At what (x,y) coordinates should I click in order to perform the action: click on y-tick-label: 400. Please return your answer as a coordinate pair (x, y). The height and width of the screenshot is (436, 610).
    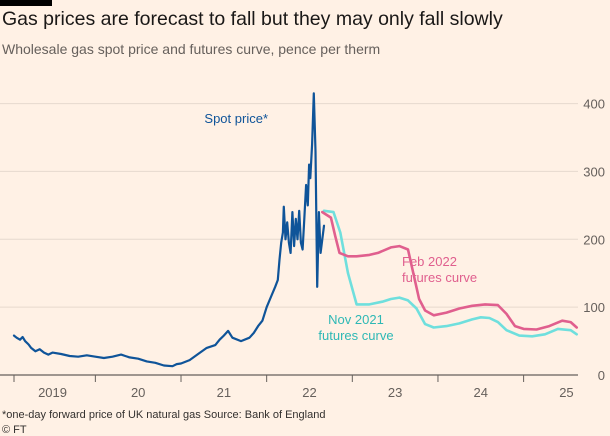
    Looking at the image, I should click on (594, 104).